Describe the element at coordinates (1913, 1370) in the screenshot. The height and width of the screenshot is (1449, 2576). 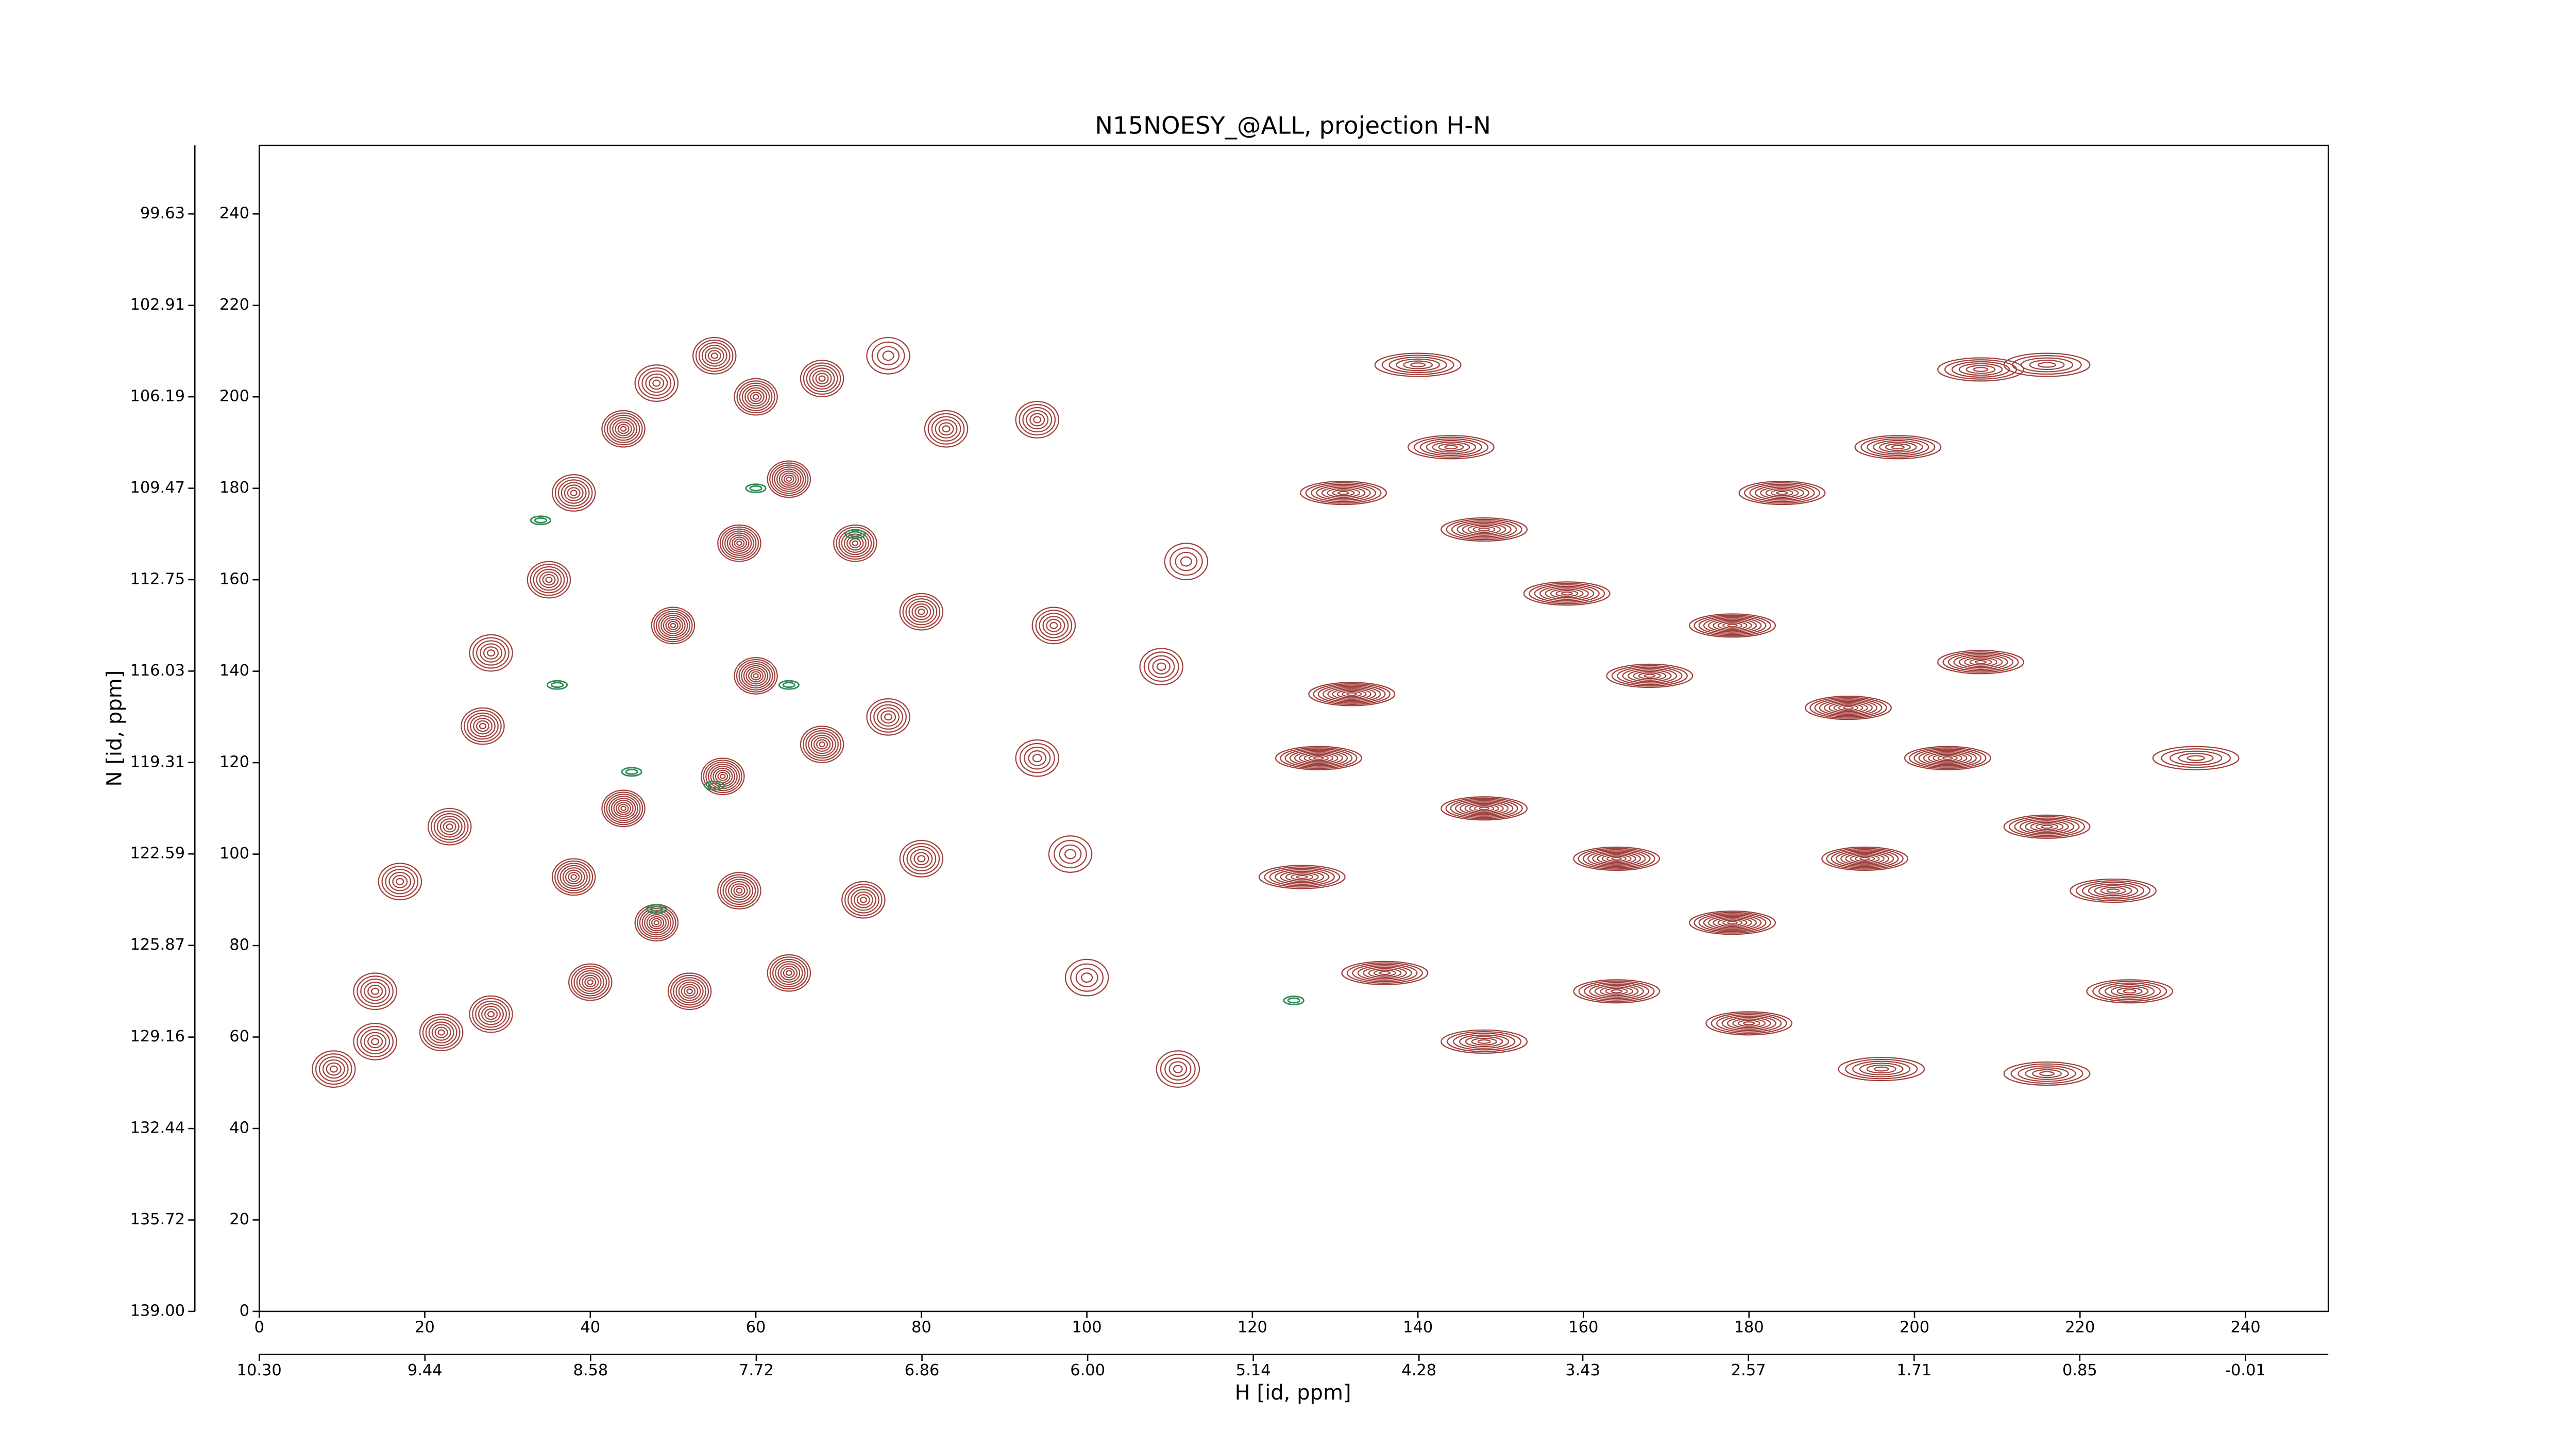
I see `x2-tick-label: 1.71` at that location.